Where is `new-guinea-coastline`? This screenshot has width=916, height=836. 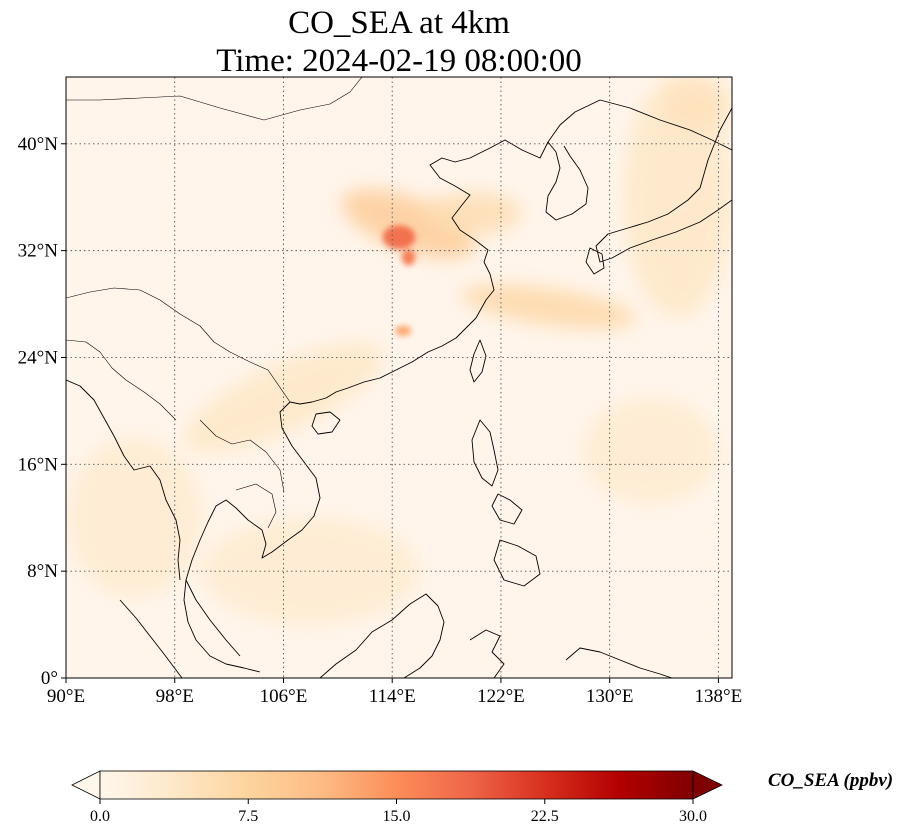
new-guinea-coastline is located at coordinates (619, 662).